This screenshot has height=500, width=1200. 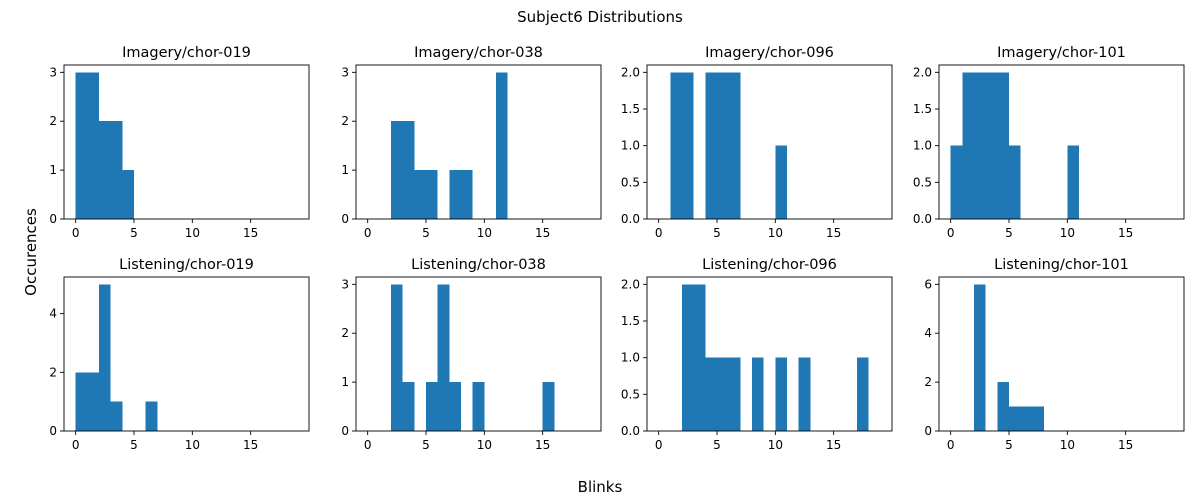 What do you see at coordinates (769, 53) in the screenshot?
I see `subplot-title: Imagery/chor-096` at bounding box center [769, 53].